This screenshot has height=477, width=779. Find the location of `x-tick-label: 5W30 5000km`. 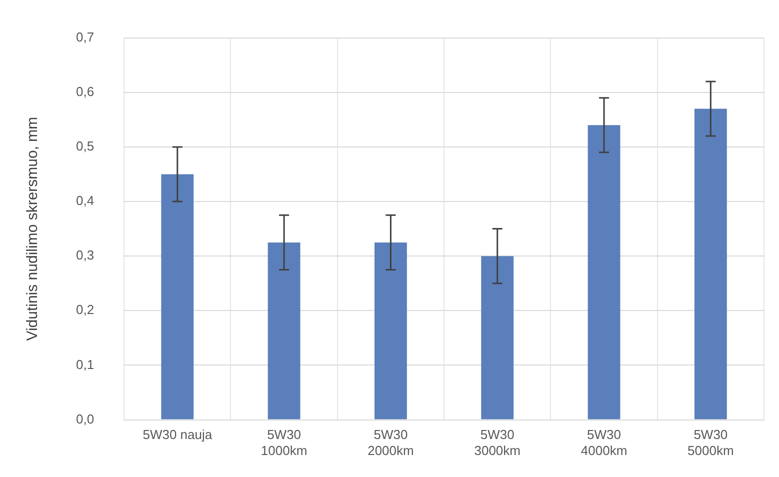

x-tick-label: 5W30 5000km is located at coordinates (711, 442).